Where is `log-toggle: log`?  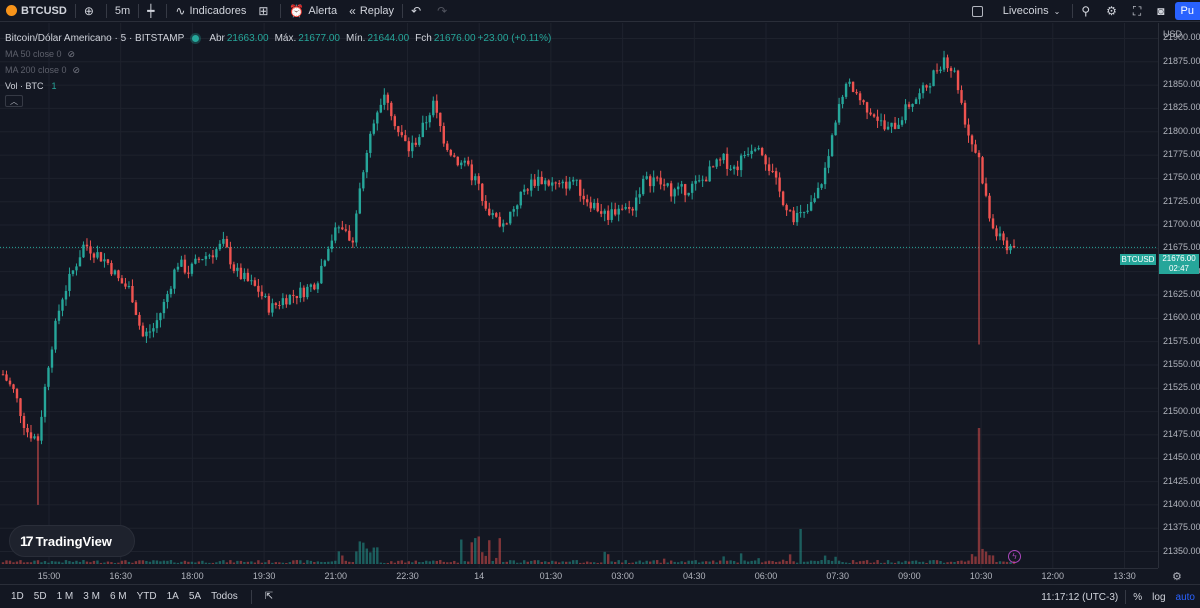
log-toggle: log is located at coordinates (1159, 597).